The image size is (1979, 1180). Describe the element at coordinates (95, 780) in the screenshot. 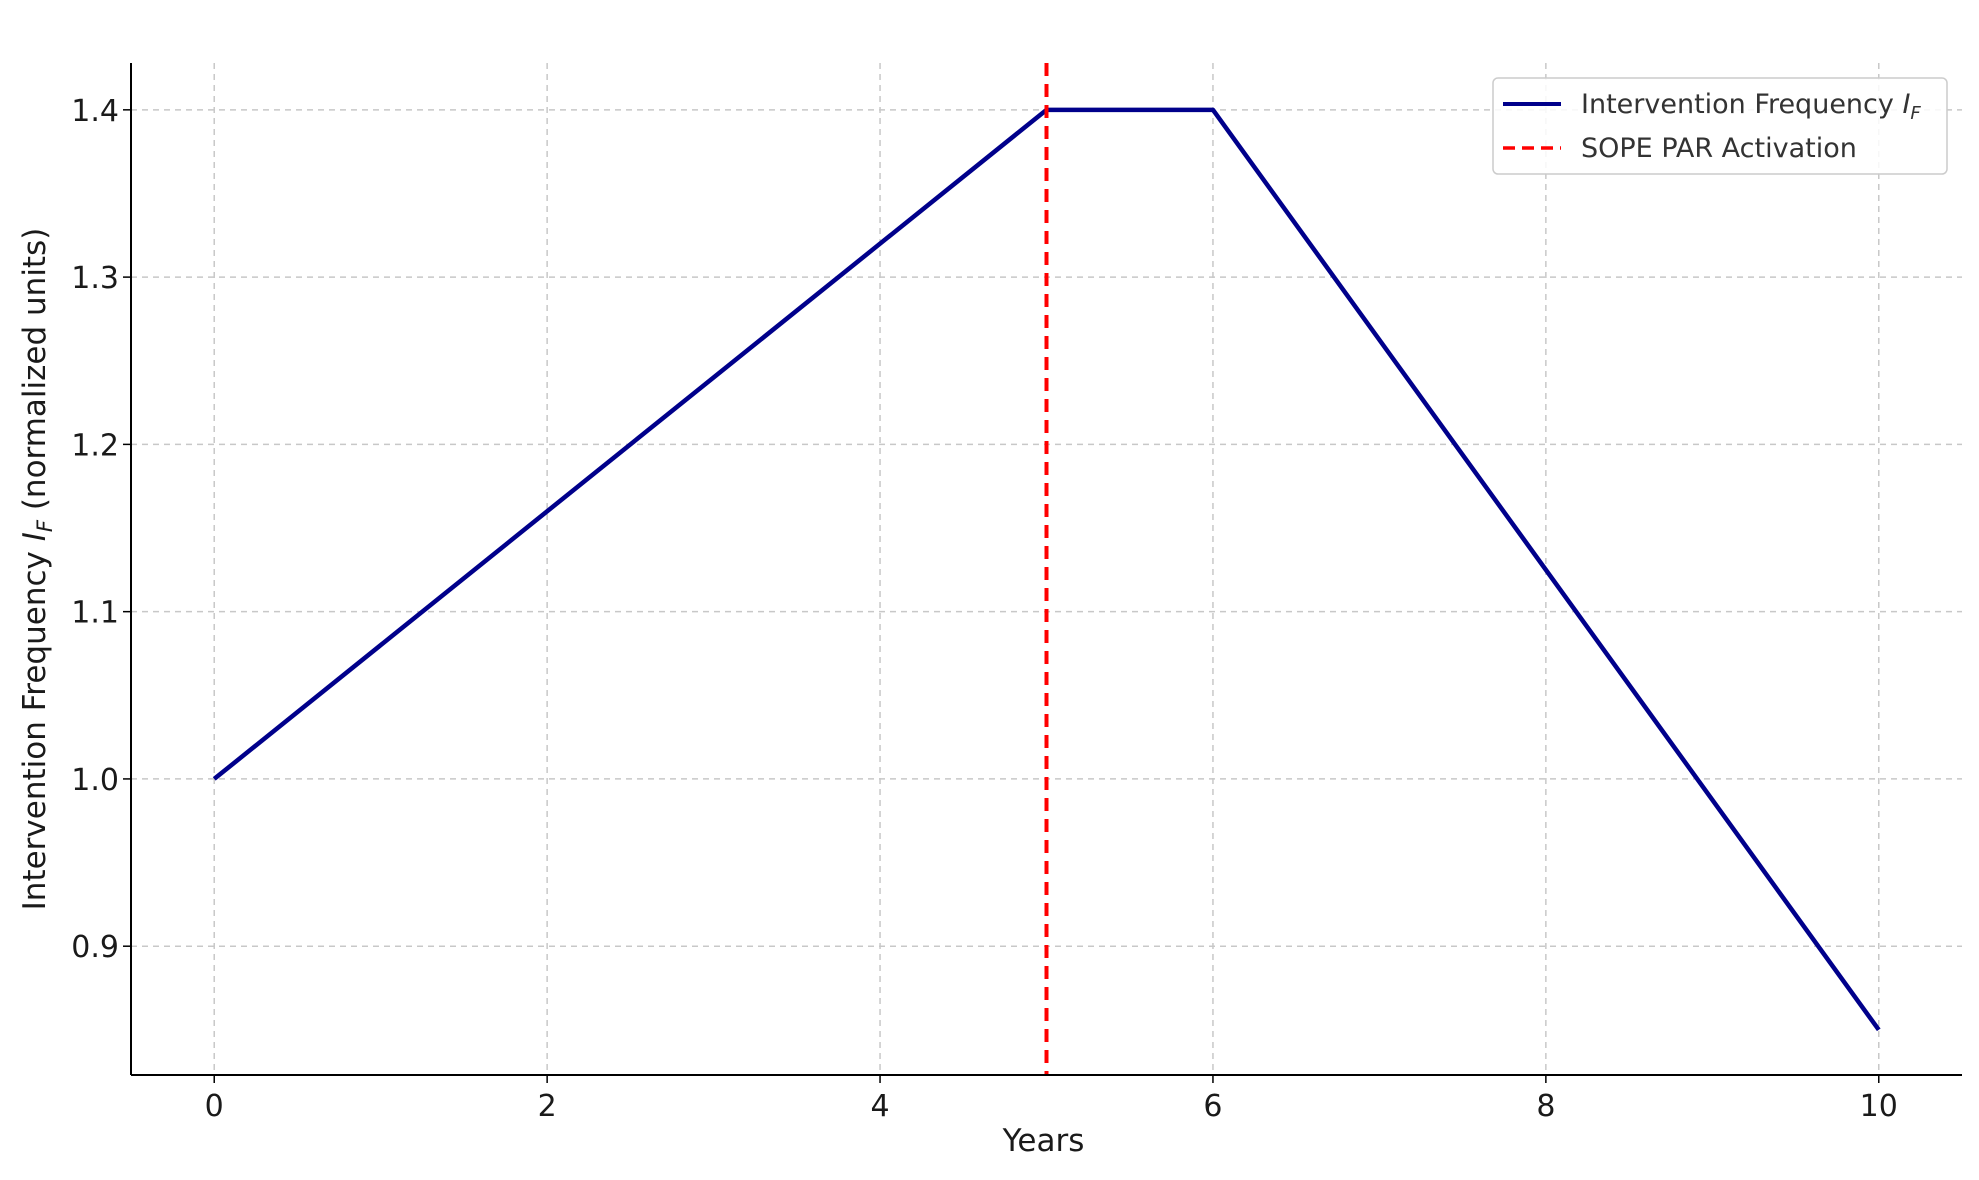

I see `y-tick-label: 1.0` at that location.